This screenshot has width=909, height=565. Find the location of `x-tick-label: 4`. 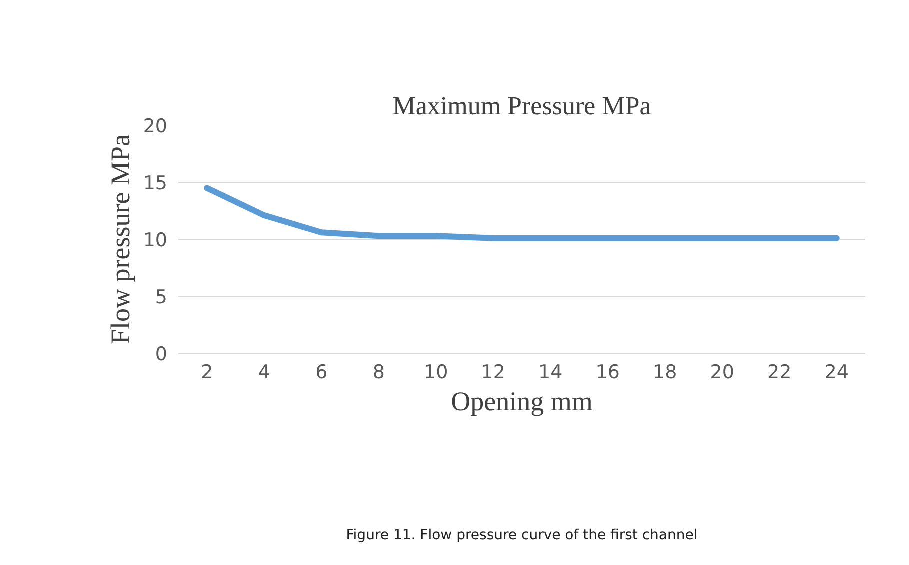

x-tick-label: 4 is located at coordinates (264, 373).